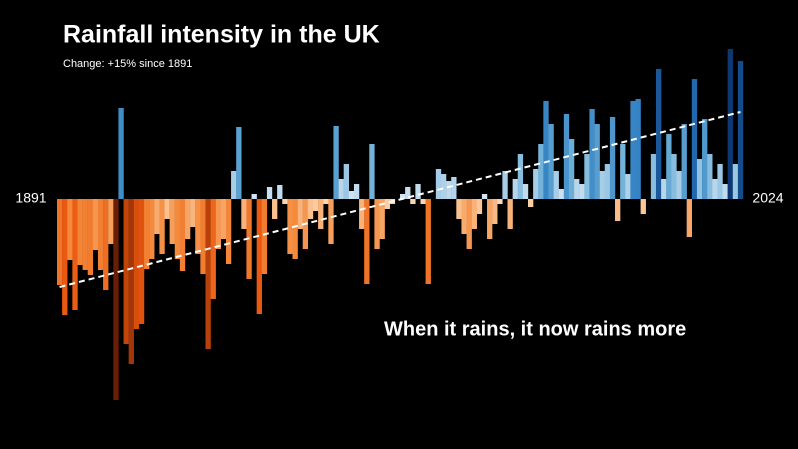 The width and height of the screenshot is (798, 449). What do you see at coordinates (535, 329) in the screenshot?
I see `annotation: When it rains, it now rains more` at bounding box center [535, 329].